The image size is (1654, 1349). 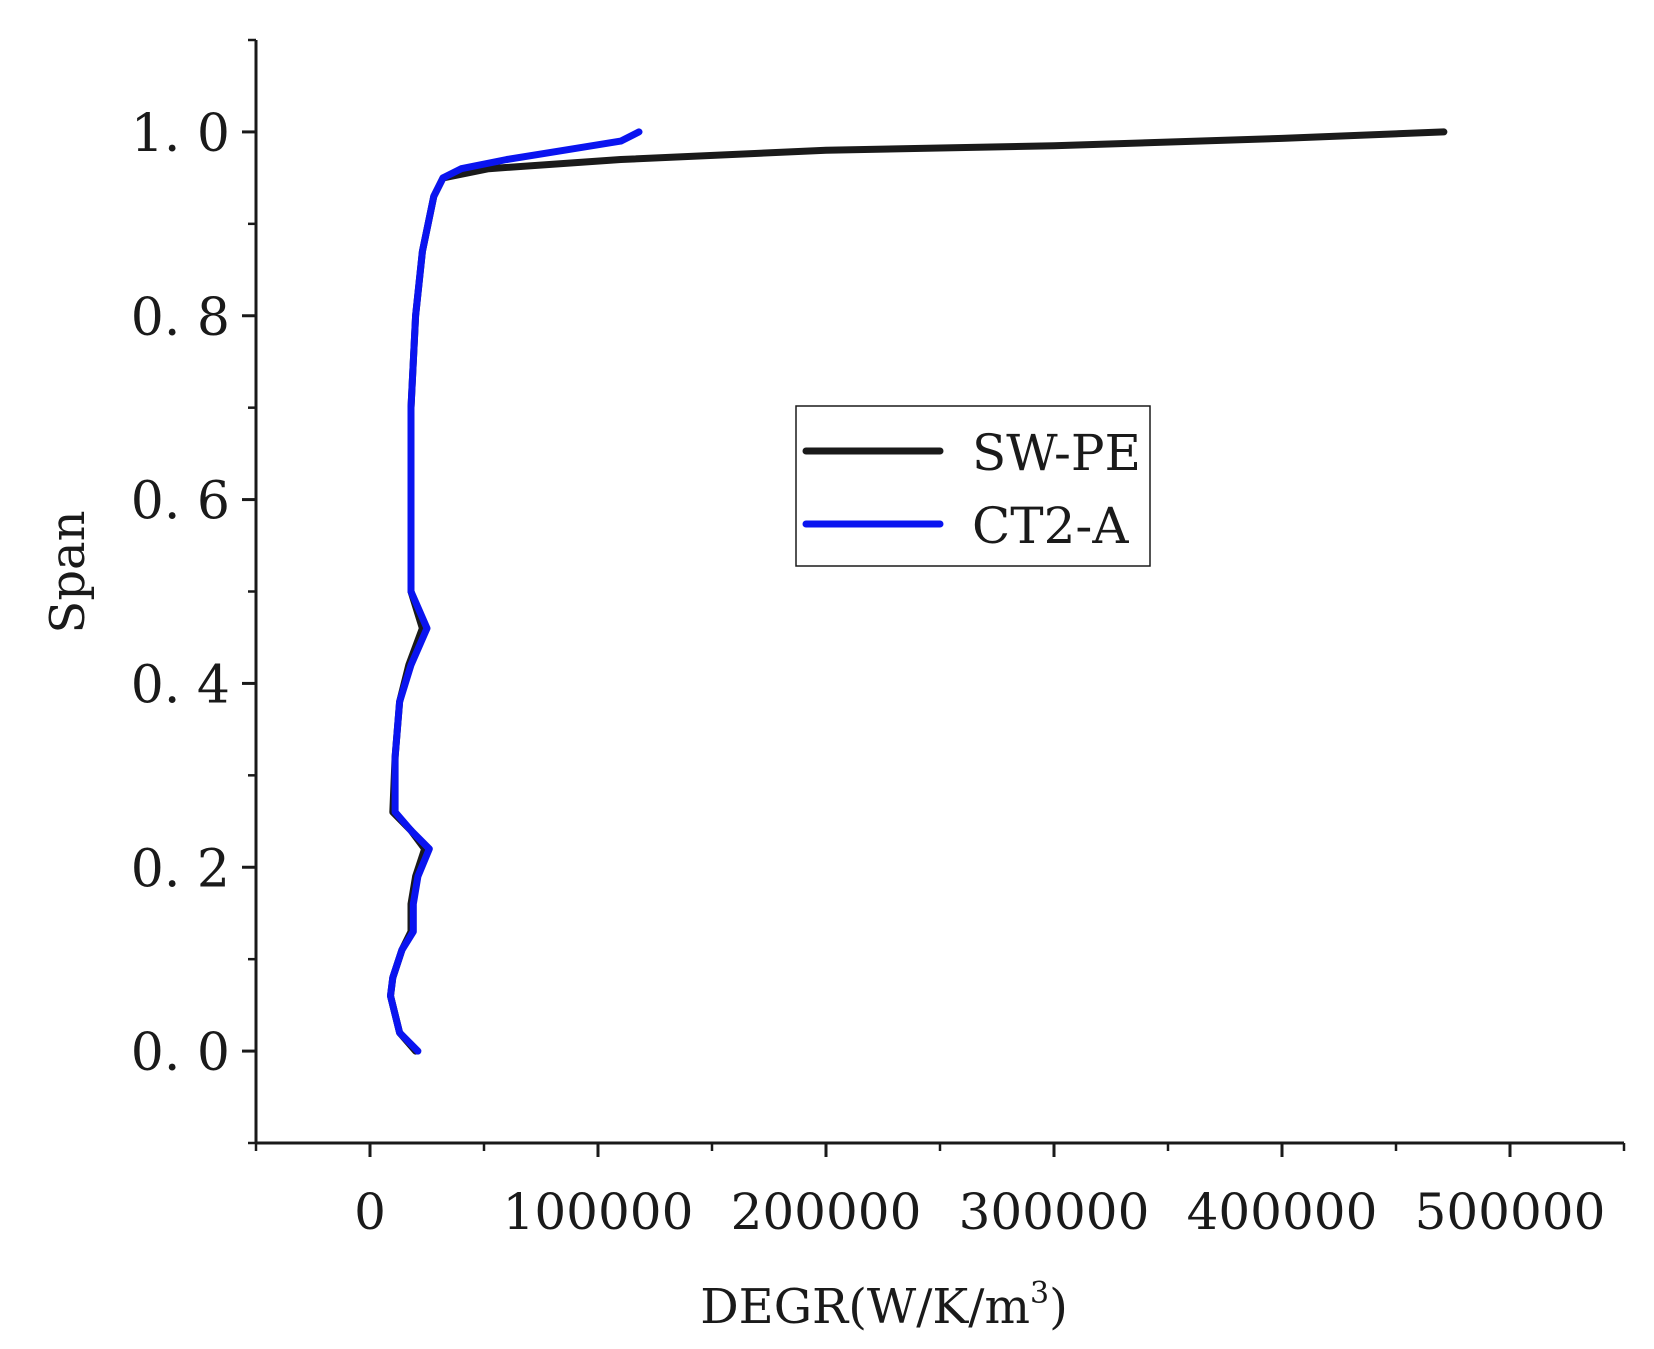 What do you see at coordinates (1510, 1212) in the screenshot?
I see `x-tick-label: 500000` at bounding box center [1510, 1212].